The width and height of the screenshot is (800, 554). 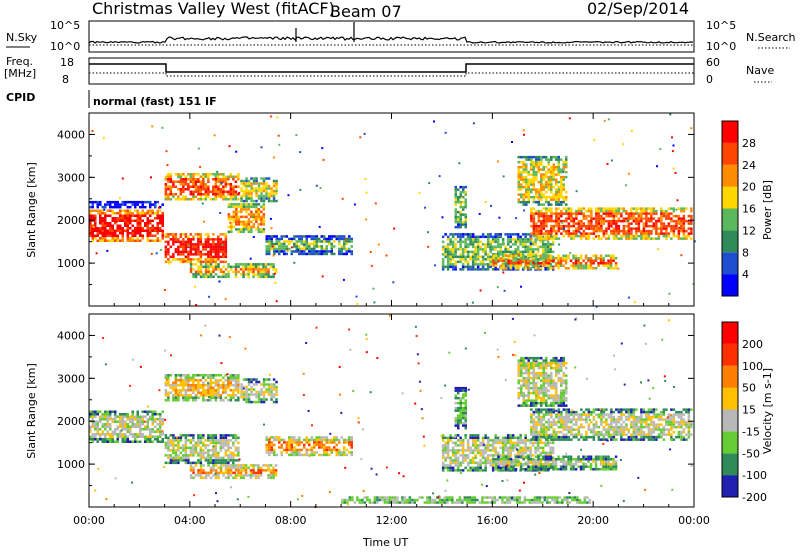 I want to click on colorbar-tick-label: 100, so click(x=752, y=366).